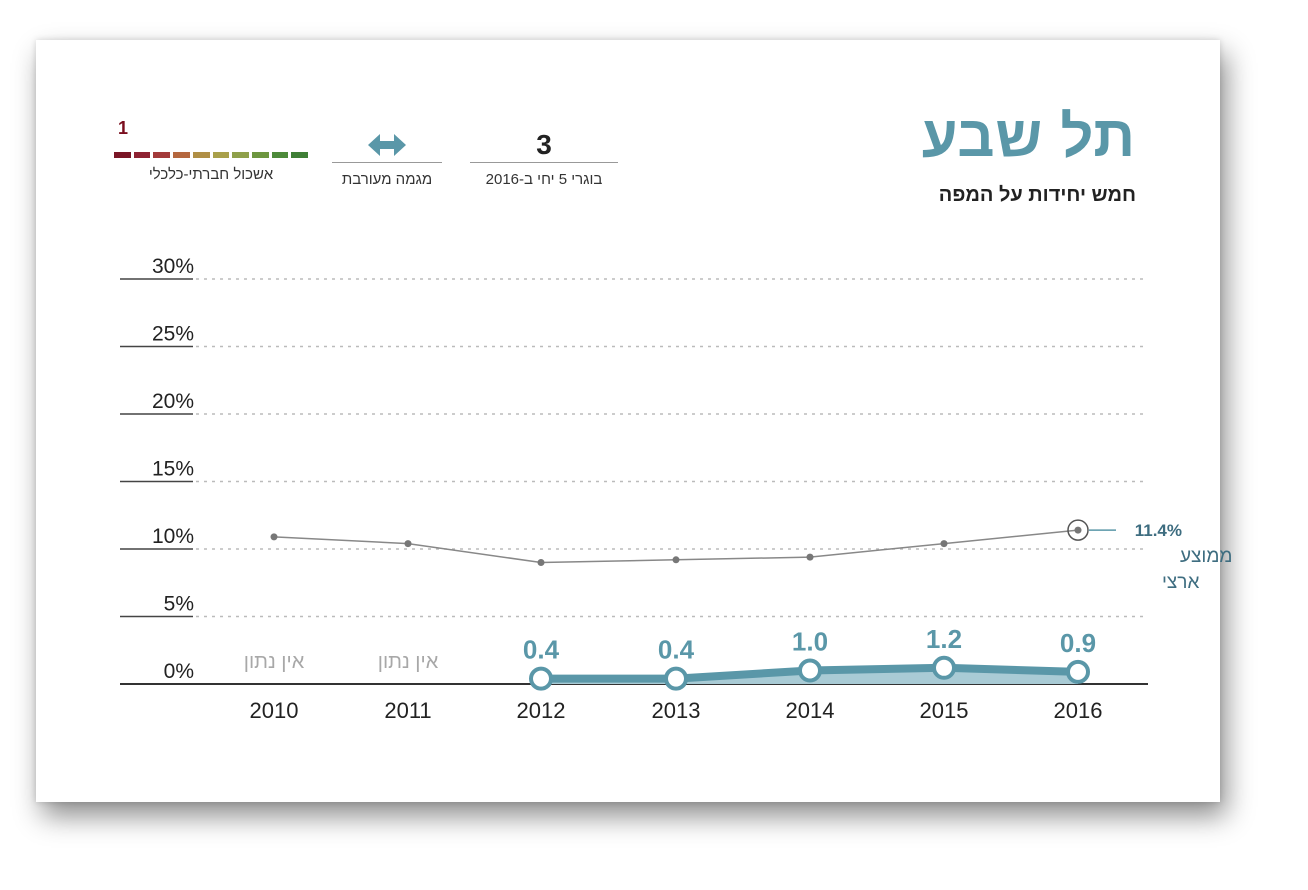  What do you see at coordinates (173, 266) in the screenshot?
I see `y-tick-label: 30%` at bounding box center [173, 266].